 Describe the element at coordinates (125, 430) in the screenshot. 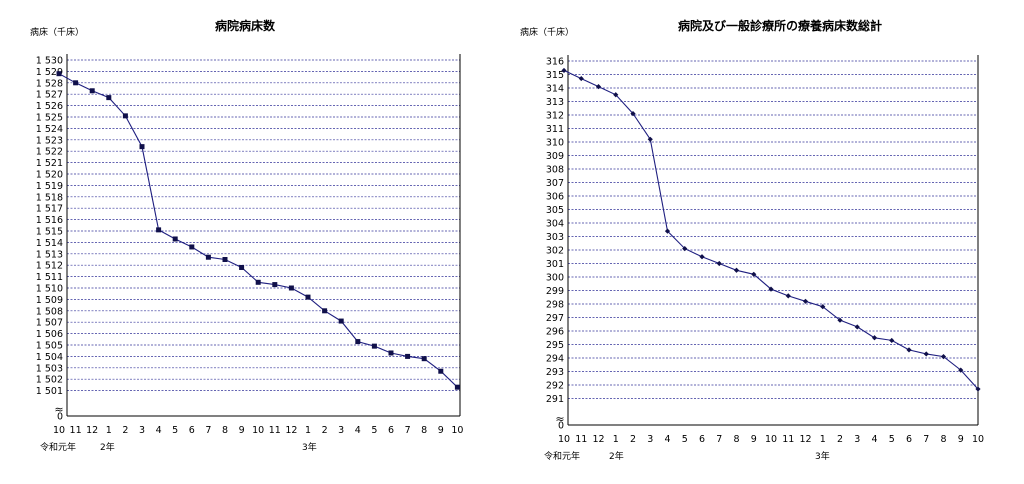

I see `x-tick-label: 2` at that location.